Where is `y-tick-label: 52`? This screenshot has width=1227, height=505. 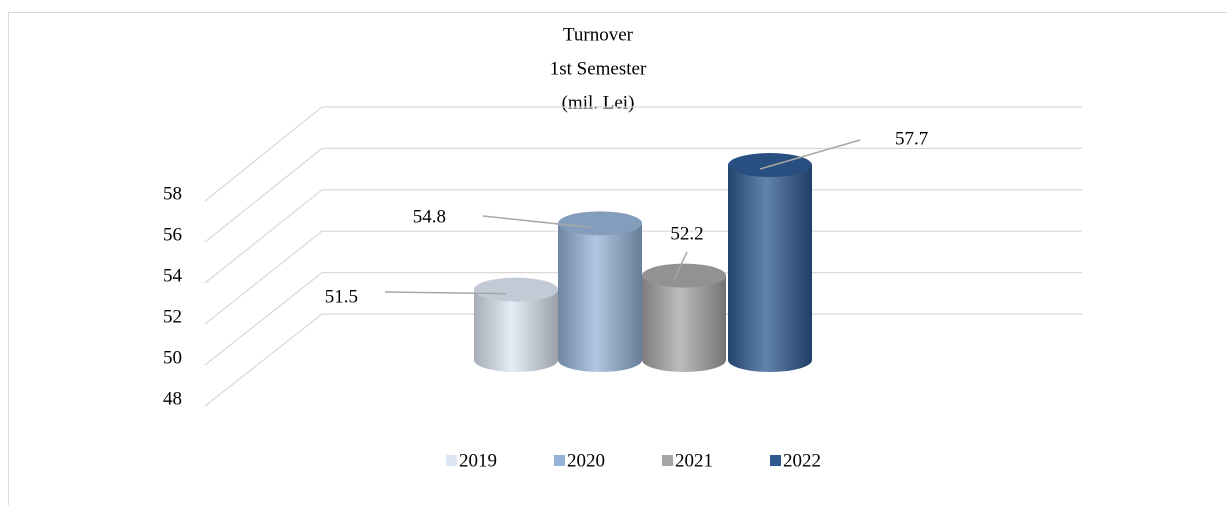 y-tick-label: 52 is located at coordinates (172, 316).